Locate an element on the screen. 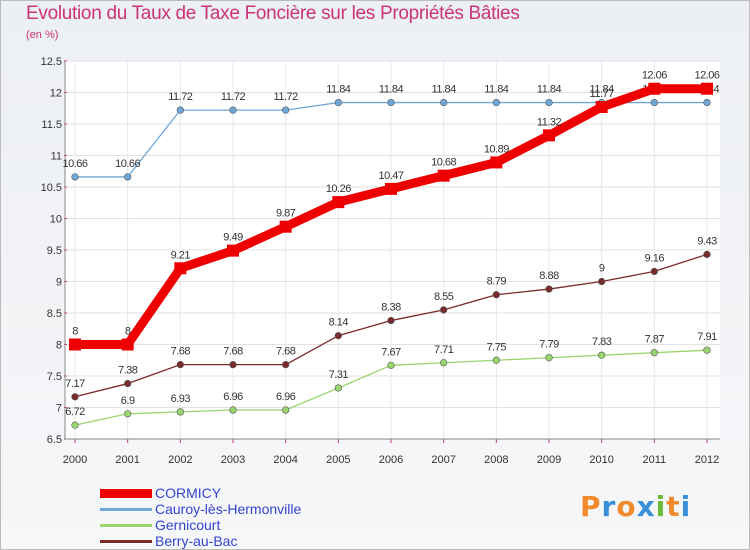 The height and width of the screenshot is (550, 750). legend-label: Cauroy-lès-Hermonville is located at coordinates (228, 509).